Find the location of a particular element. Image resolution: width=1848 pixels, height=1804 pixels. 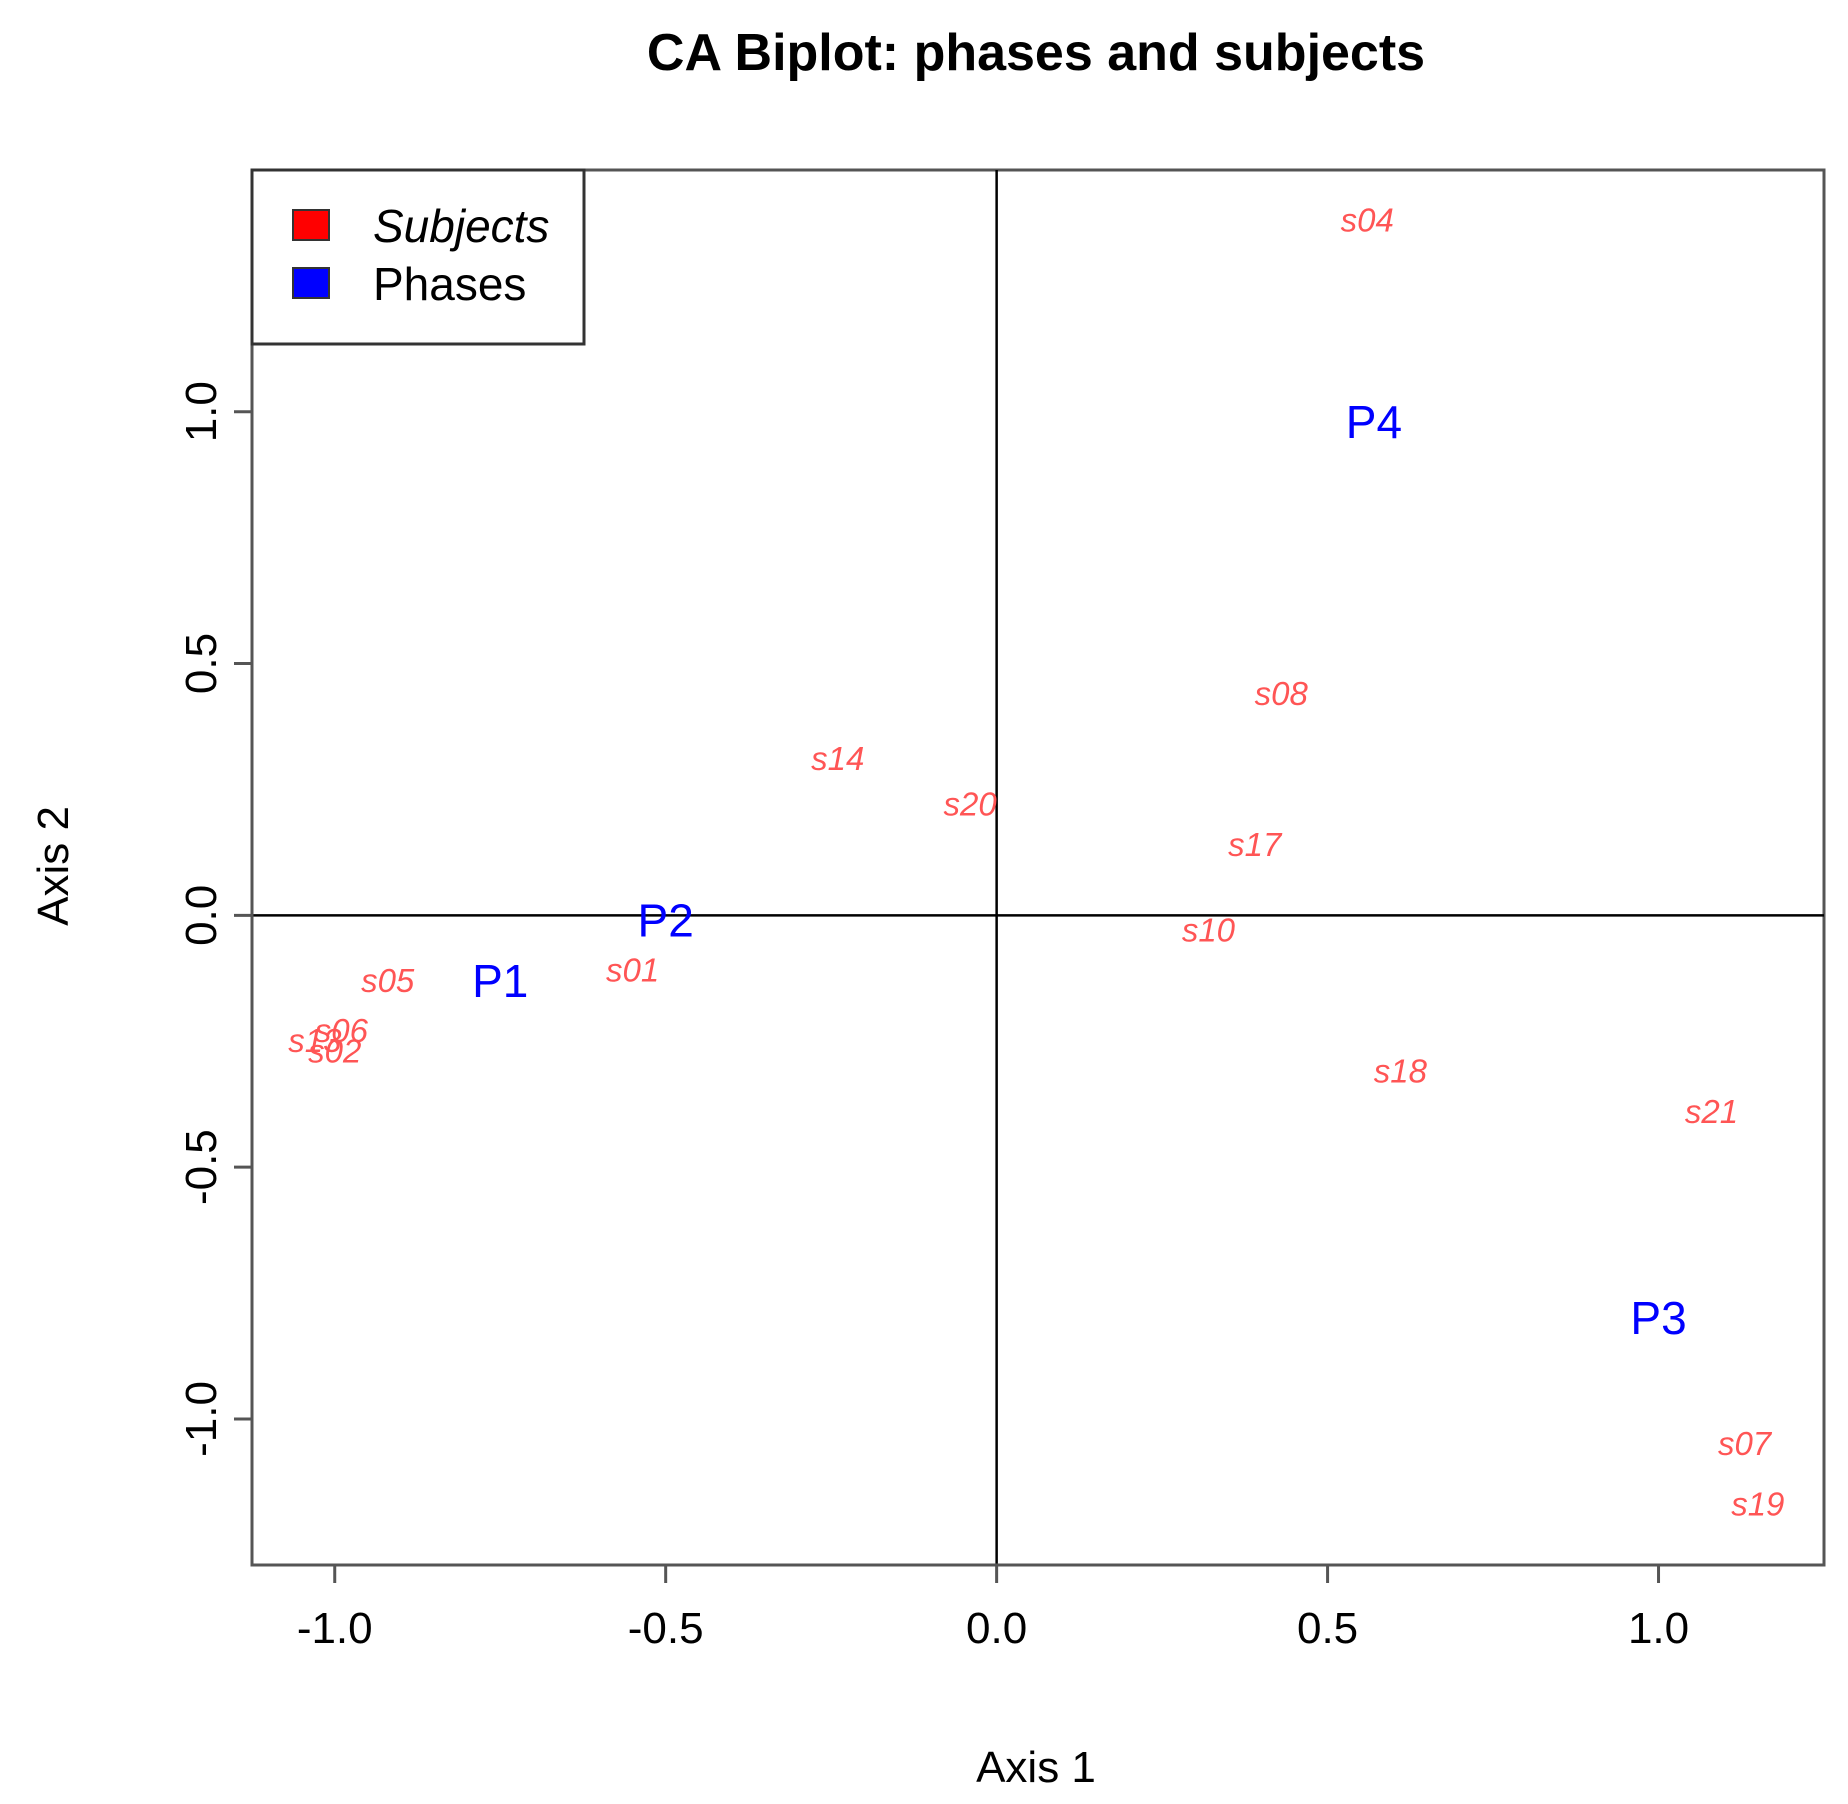

subject-point-s13: s13 is located at coordinates (315, 1040).